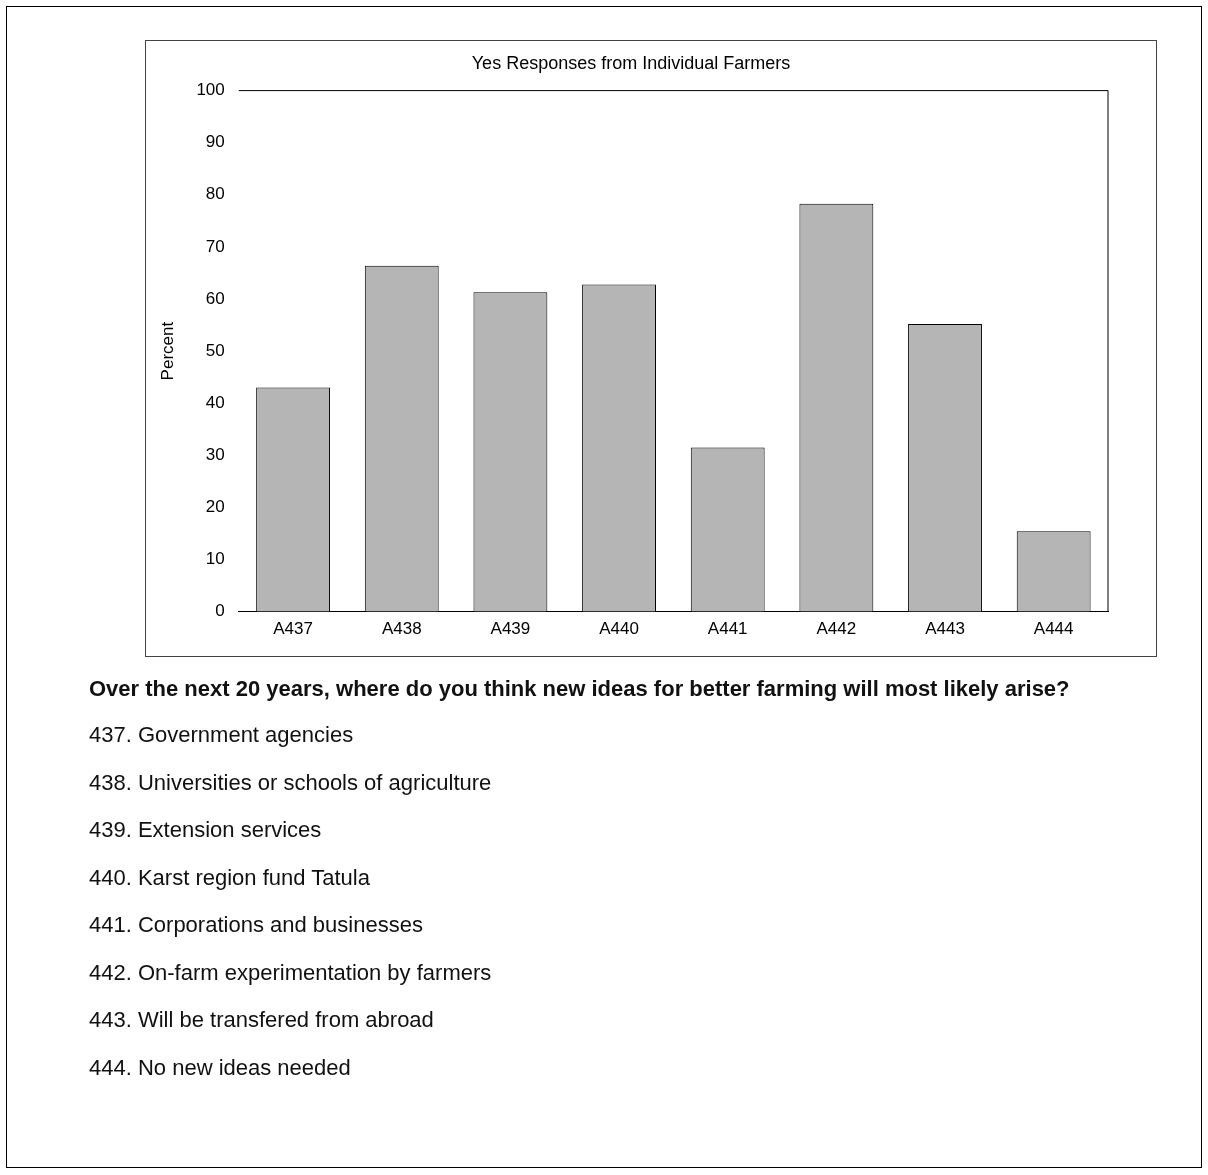 The height and width of the screenshot is (1175, 1208). Describe the element at coordinates (401, 629) in the screenshot. I see `x-tick-label: A438` at that location.